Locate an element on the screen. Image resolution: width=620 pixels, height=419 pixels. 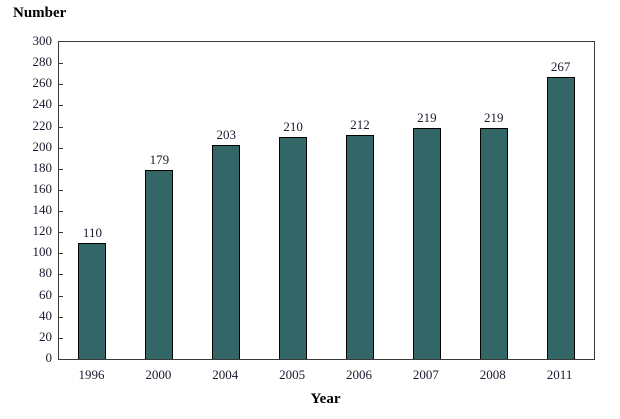
y-tick-label: 260 is located at coordinates (42, 83).